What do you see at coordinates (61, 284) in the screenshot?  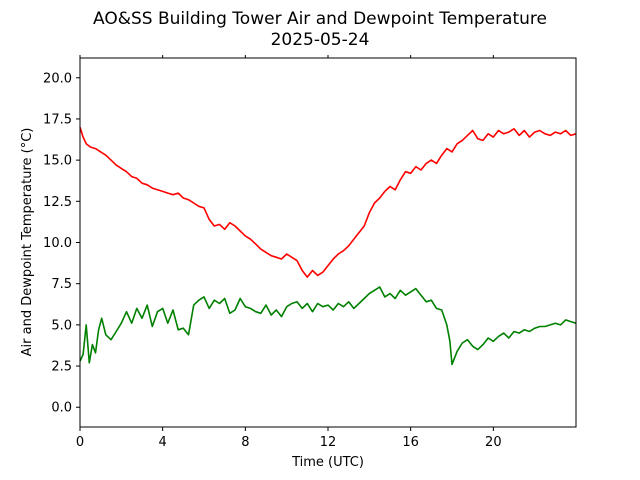 I see `y-tick-label: 7.5` at bounding box center [61, 284].